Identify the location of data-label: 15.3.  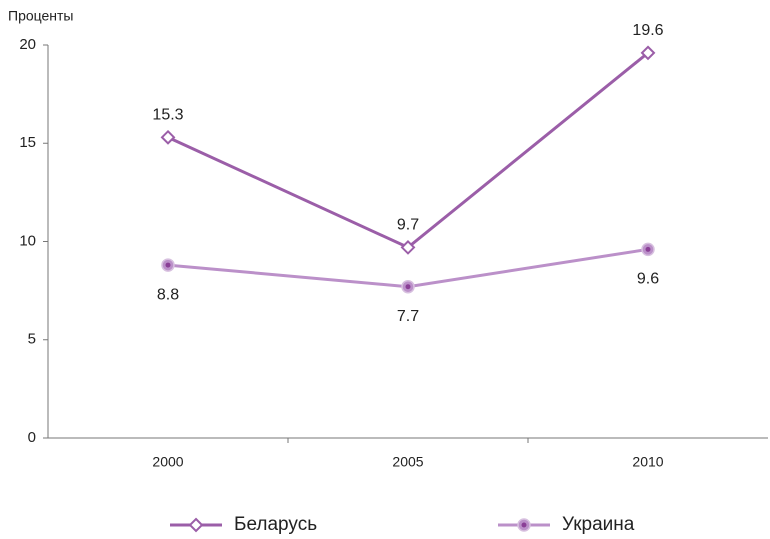
(167, 115).